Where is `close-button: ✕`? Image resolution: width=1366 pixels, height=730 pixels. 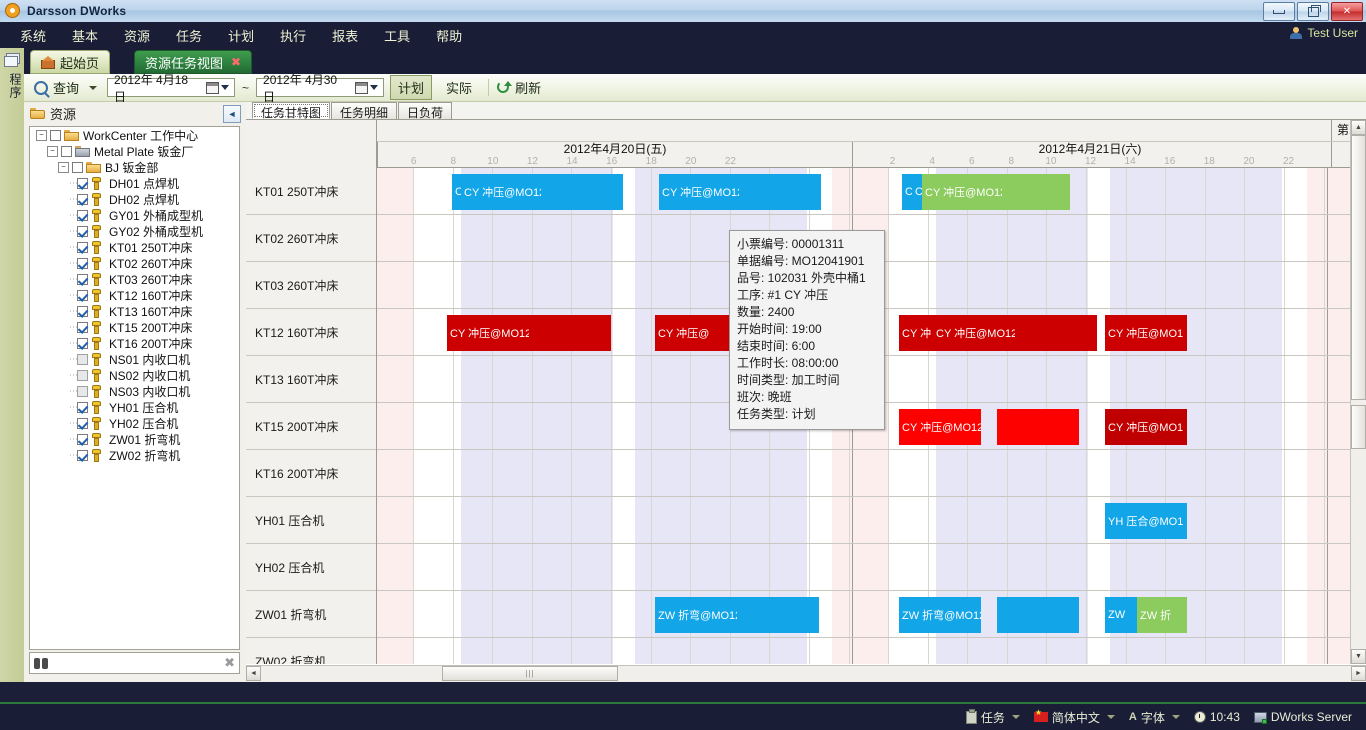 close-button: ✕ is located at coordinates (1347, 11).